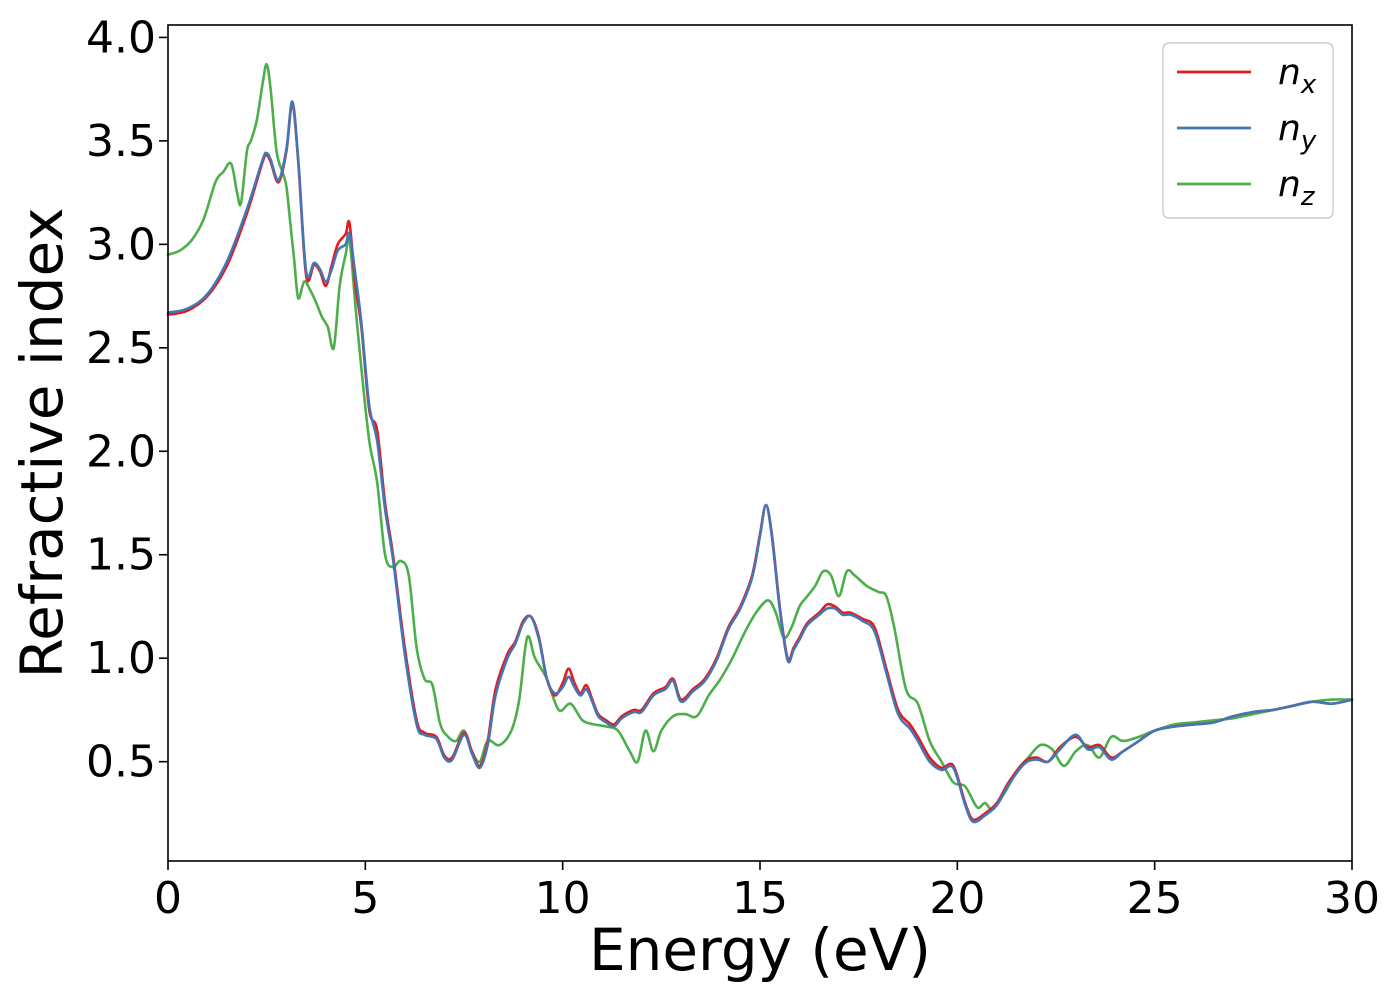  What do you see at coordinates (1297, 76) in the screenshot?
I see `legend-label-x: nx` at bounding box center [1297, 76].